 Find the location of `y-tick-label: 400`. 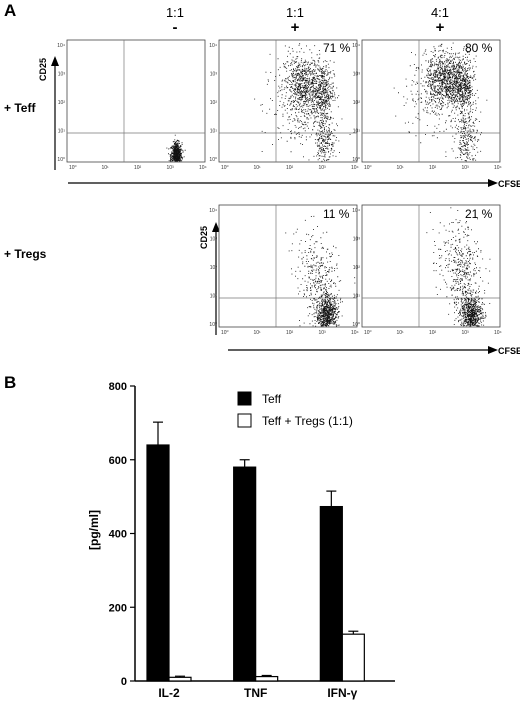

y-tick-label: 400 is located at coordinates (118, 535).